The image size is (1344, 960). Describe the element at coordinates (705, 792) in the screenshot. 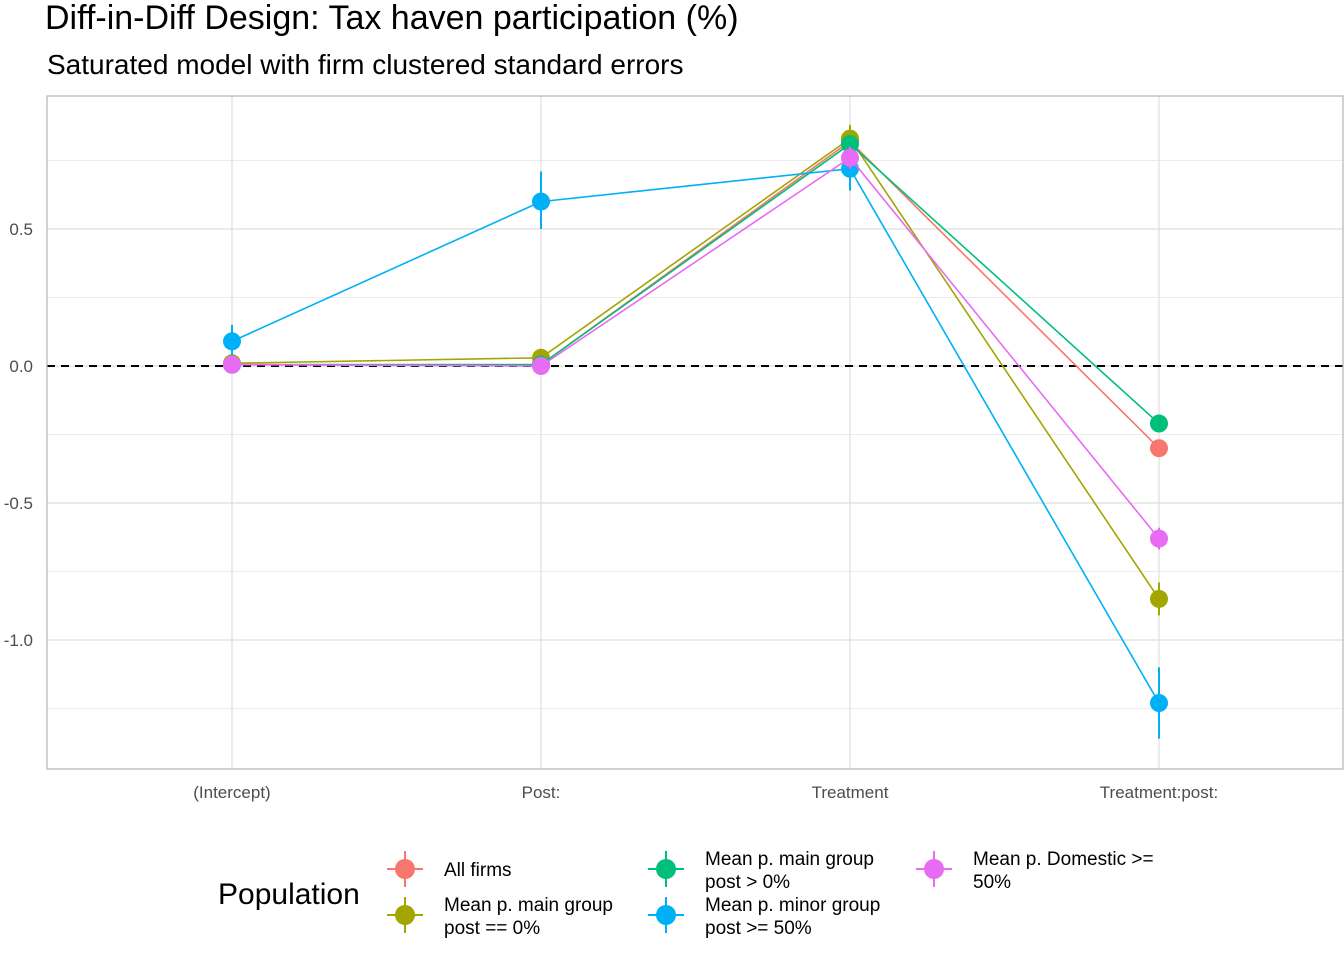

I see `x-axis-ticks: (Intercept) Post: Treatment Treatment:post:` at that location.